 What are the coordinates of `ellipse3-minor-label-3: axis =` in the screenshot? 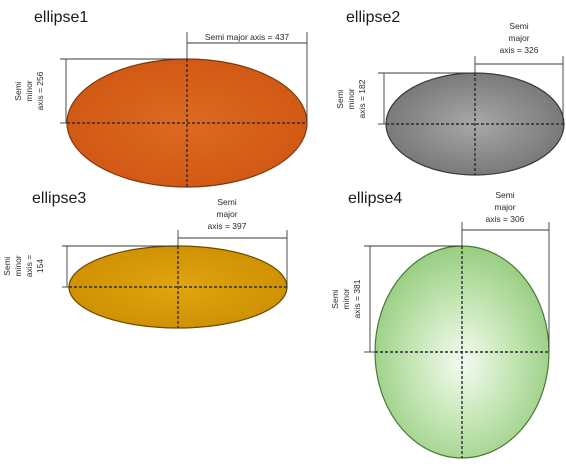 It's located at (29, 266).